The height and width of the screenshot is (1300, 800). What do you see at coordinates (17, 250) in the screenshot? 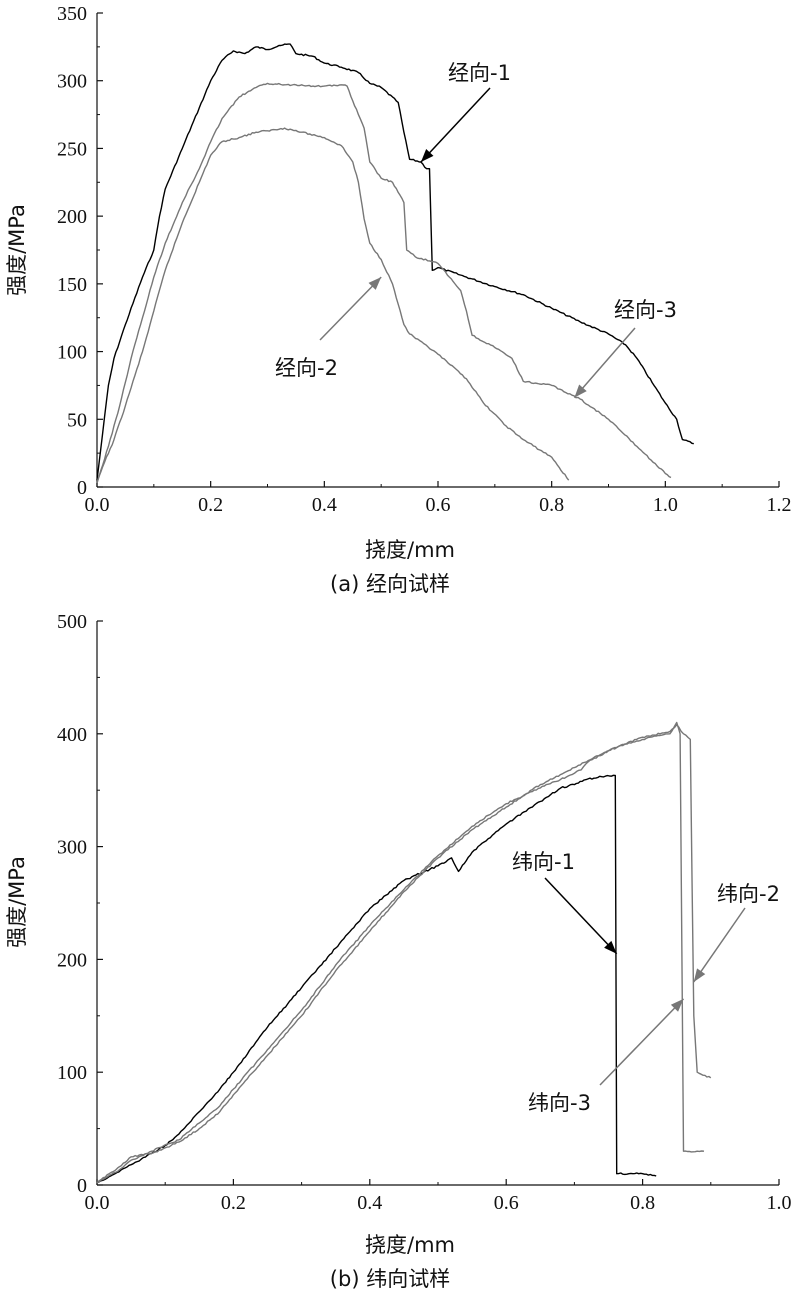
I see `chart-a-ylabel: 强度/MPa` at bounding box center [17, 250].